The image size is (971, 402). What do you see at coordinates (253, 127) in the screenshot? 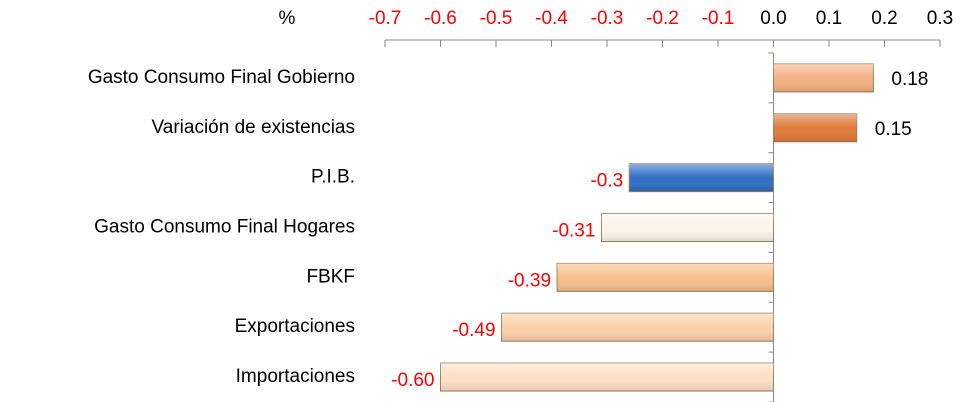
I see `y-tick-label: Variación de existencias` at bounding box center [253, 127].